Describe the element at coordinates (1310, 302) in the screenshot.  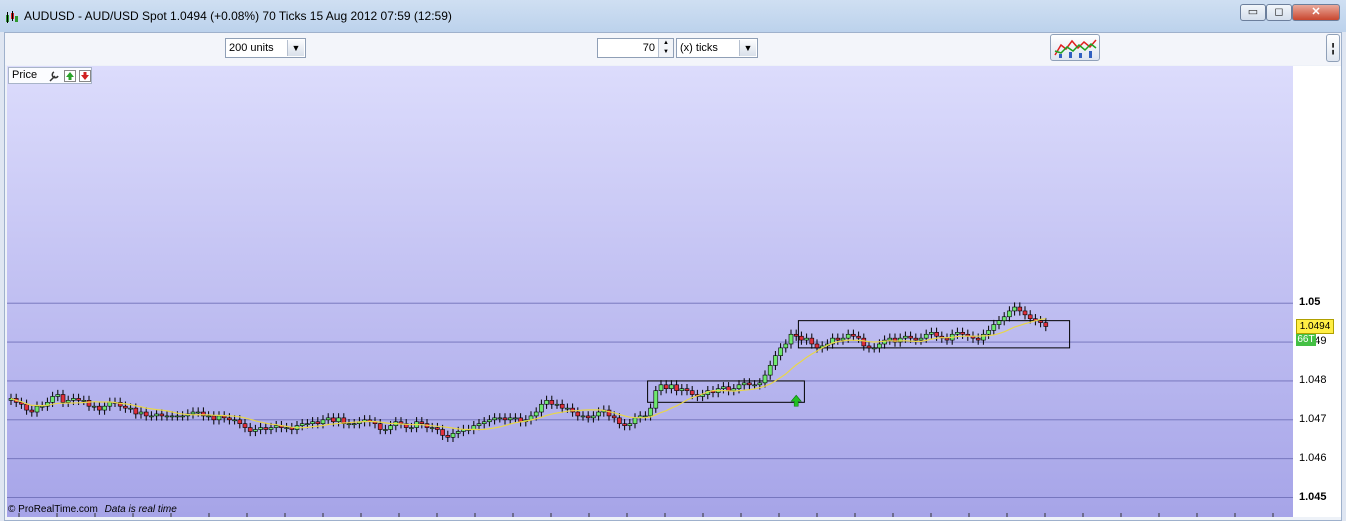
I see `y-tick-label: 1.05` at that location.